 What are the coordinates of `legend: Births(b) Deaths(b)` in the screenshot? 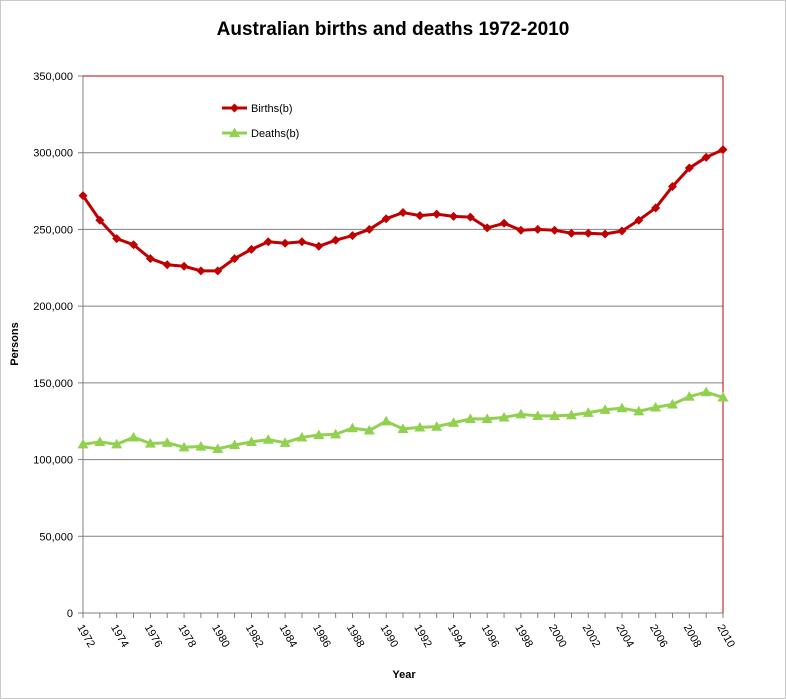 It's located at (260, 121).